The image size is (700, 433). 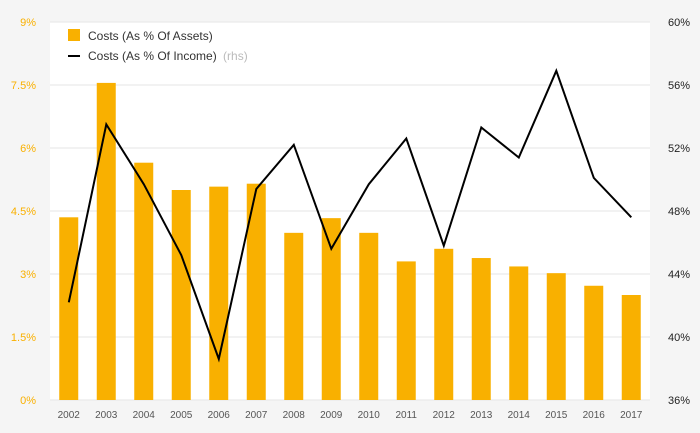 I want to click on x-tick-label: 2015, so click(x=556, y=415).